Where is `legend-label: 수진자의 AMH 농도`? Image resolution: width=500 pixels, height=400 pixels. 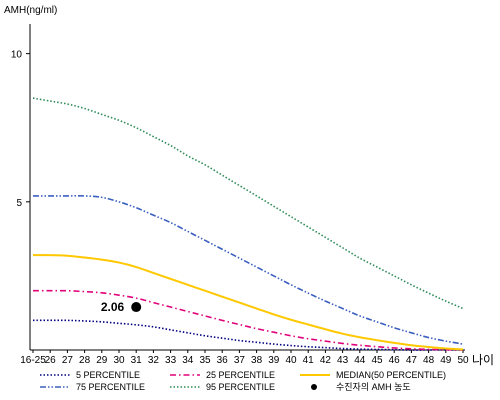
legend-label: 수진자의 AMH 농도 is located at coordinates (373, 387).